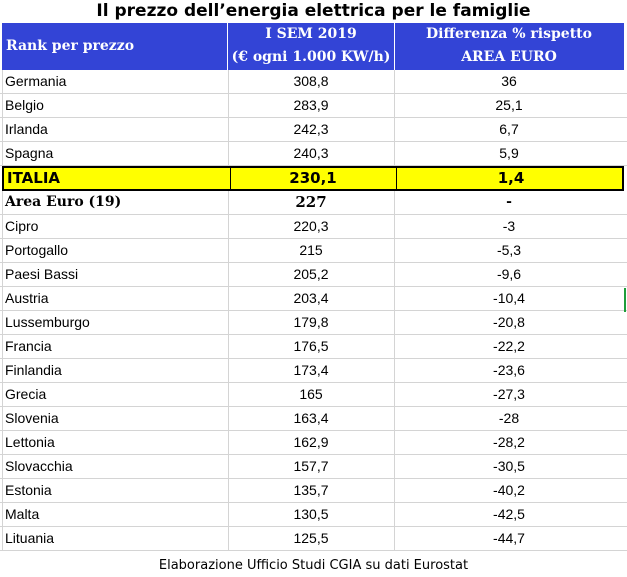  I want to click on price-cell: 220,3, so click(311, 226).